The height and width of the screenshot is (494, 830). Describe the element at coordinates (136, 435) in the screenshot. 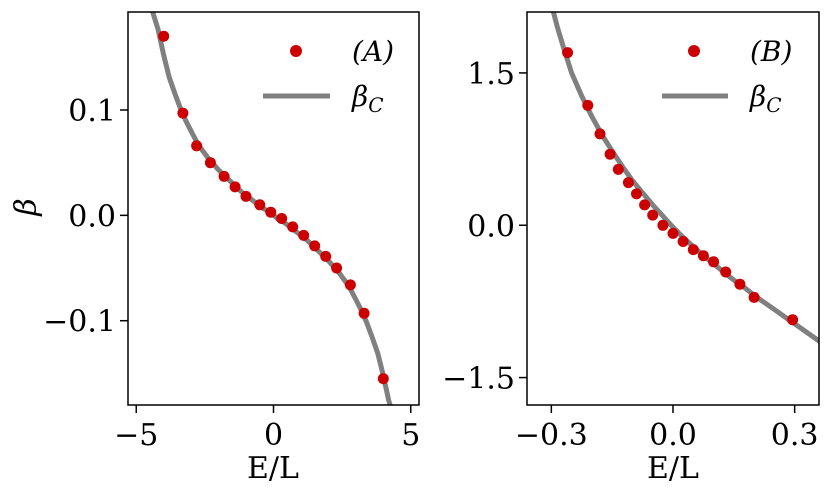

I see `x-tick-label: −5` at that location.